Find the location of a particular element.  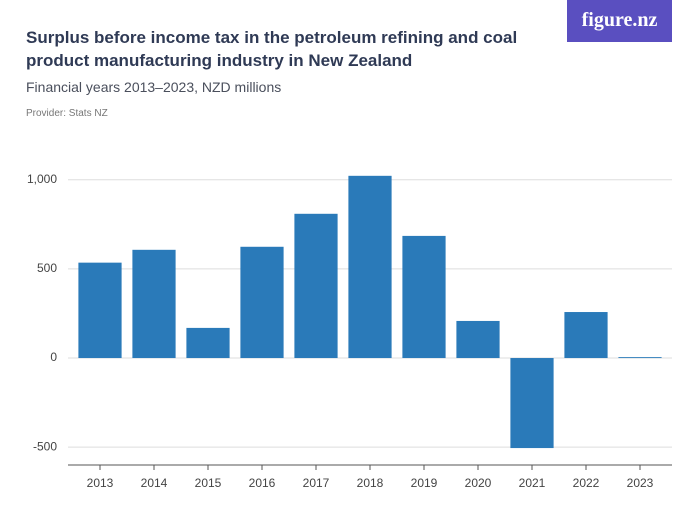

x-tick-label: 2017 is located at coordinates (316, 483).